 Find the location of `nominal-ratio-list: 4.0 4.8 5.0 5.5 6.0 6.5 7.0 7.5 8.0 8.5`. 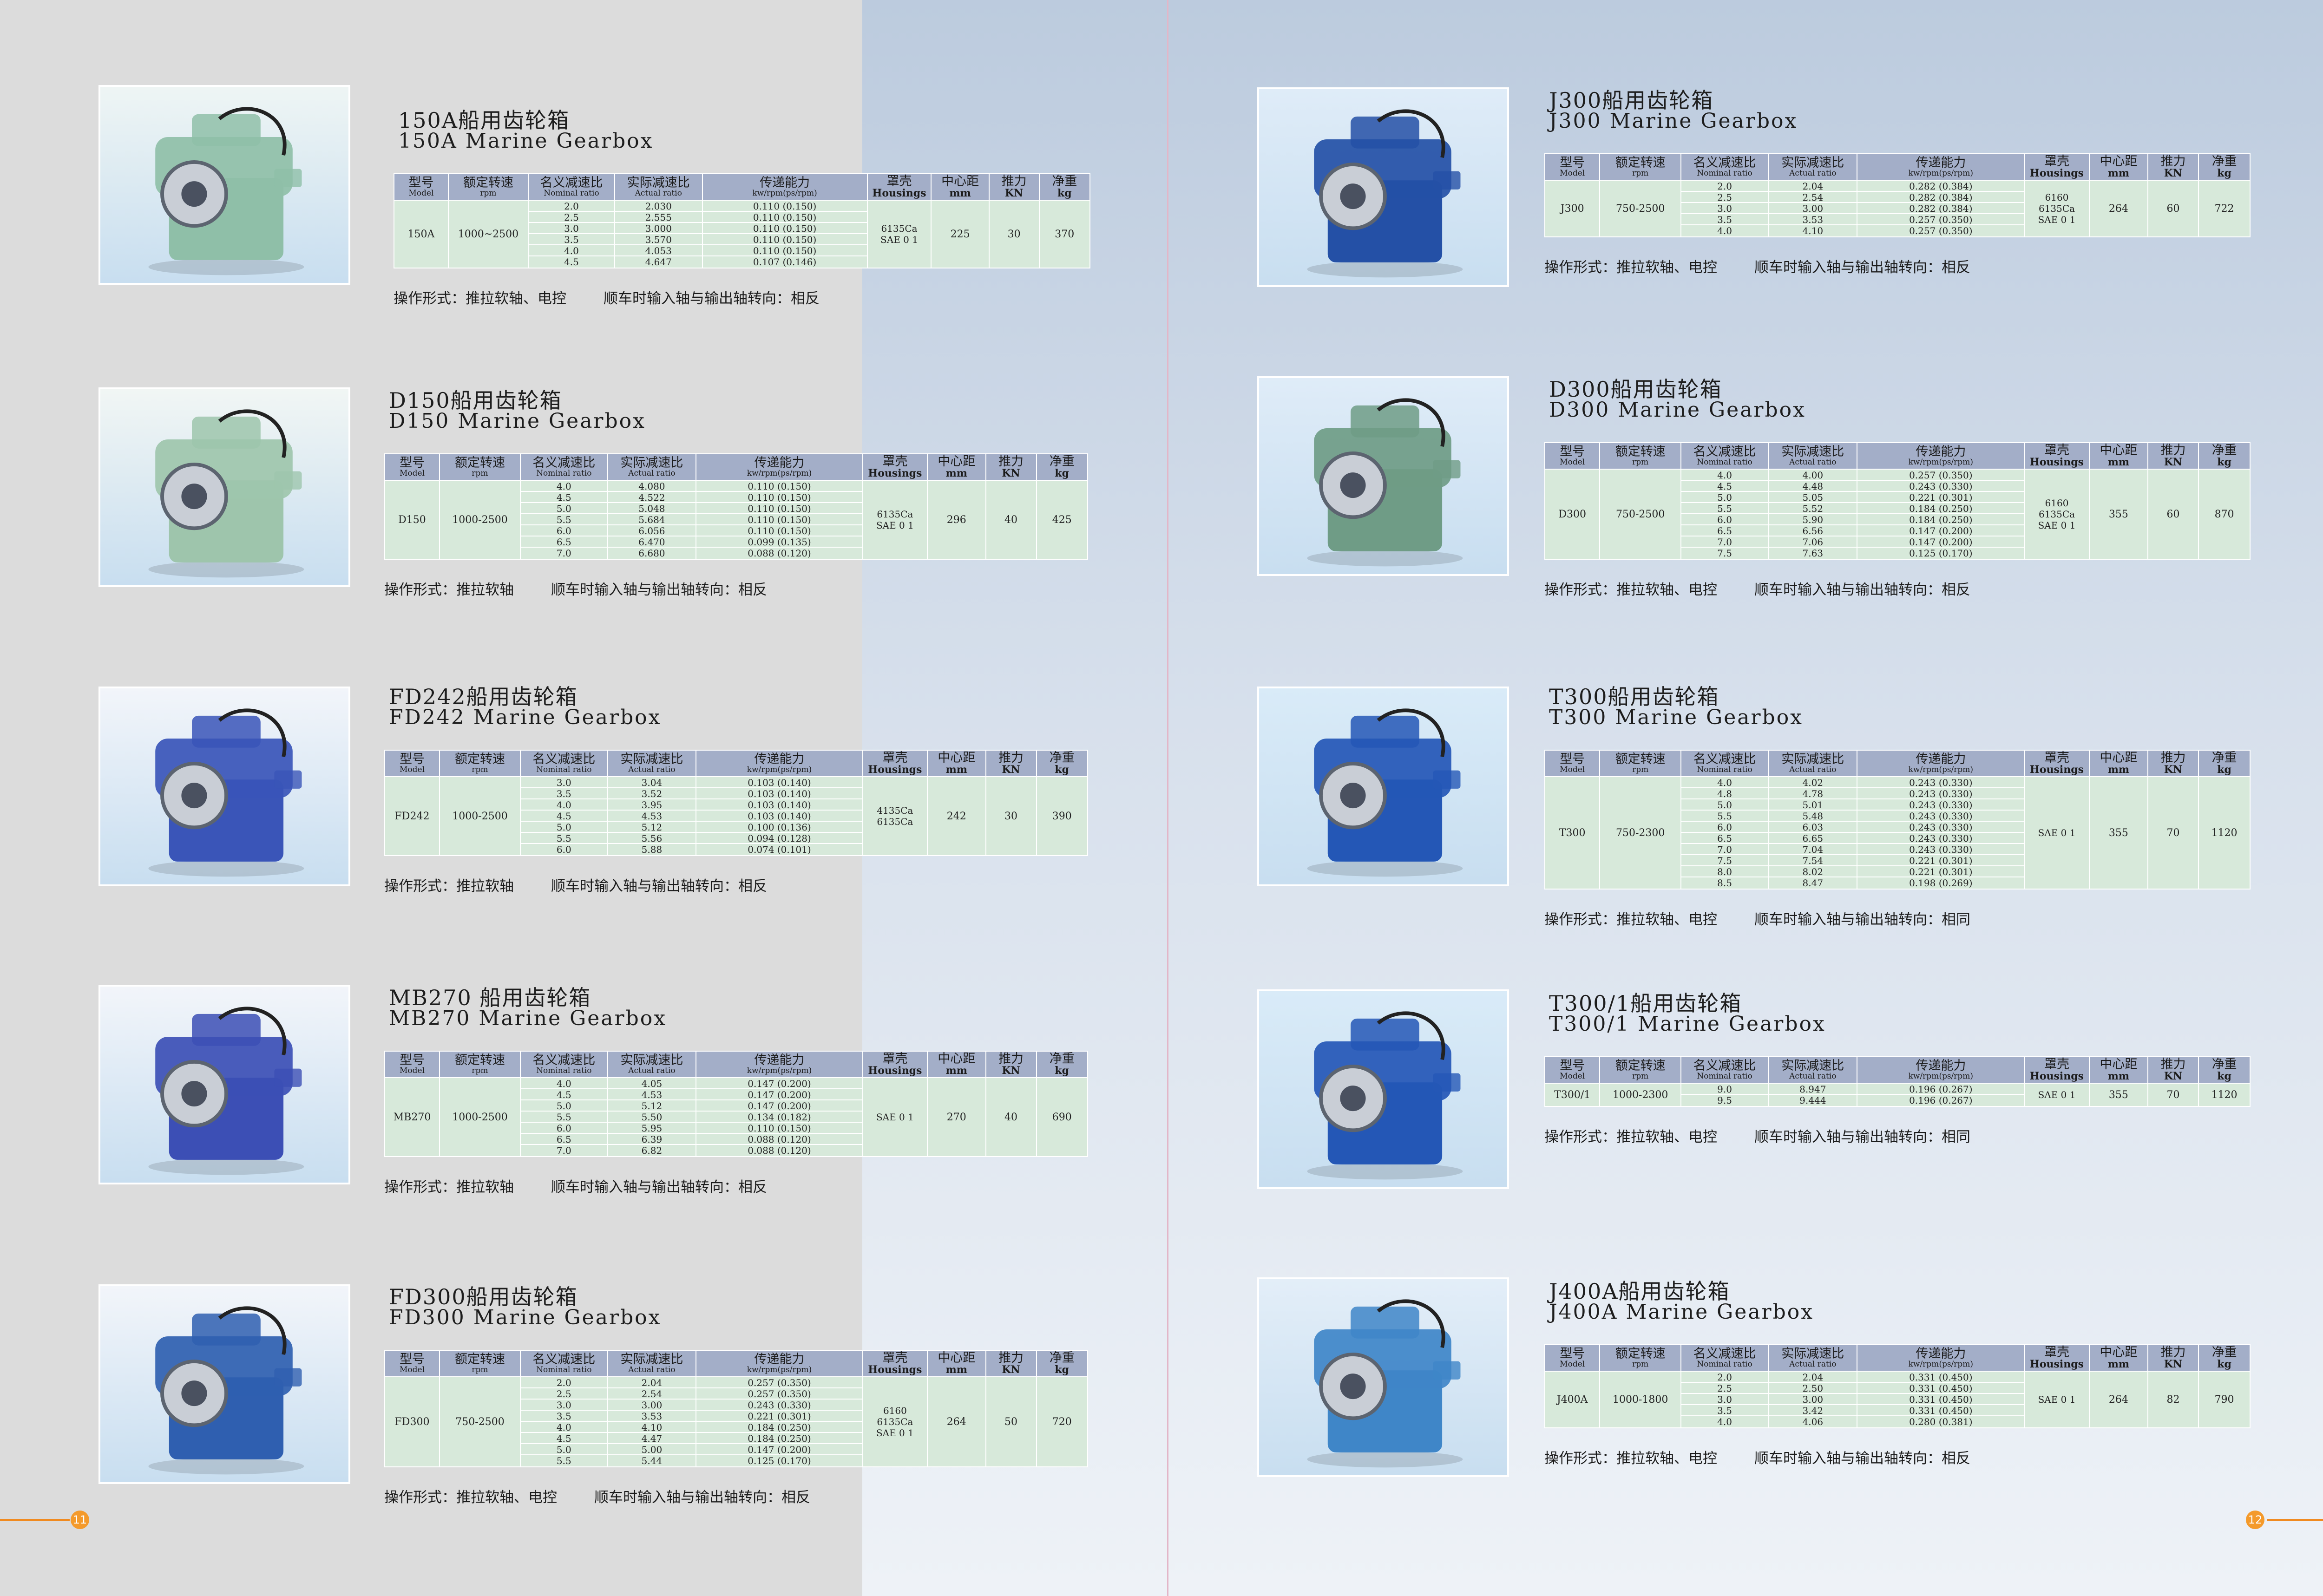

nominal-ratio-list: 4.0 4.8 5.0 5.5 6.0 6.5 7.0 7.5 8.0 8.5 is located at coordinates (1724, 833).